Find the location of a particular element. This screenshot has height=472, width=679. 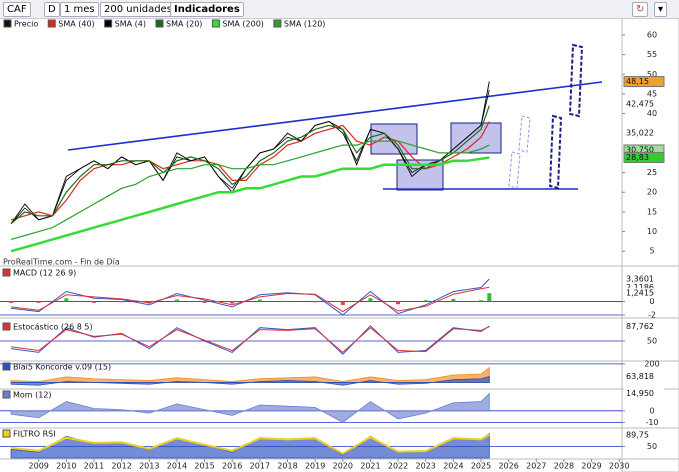

legend-label: SMA (120) is located at coordinates (305, 24).